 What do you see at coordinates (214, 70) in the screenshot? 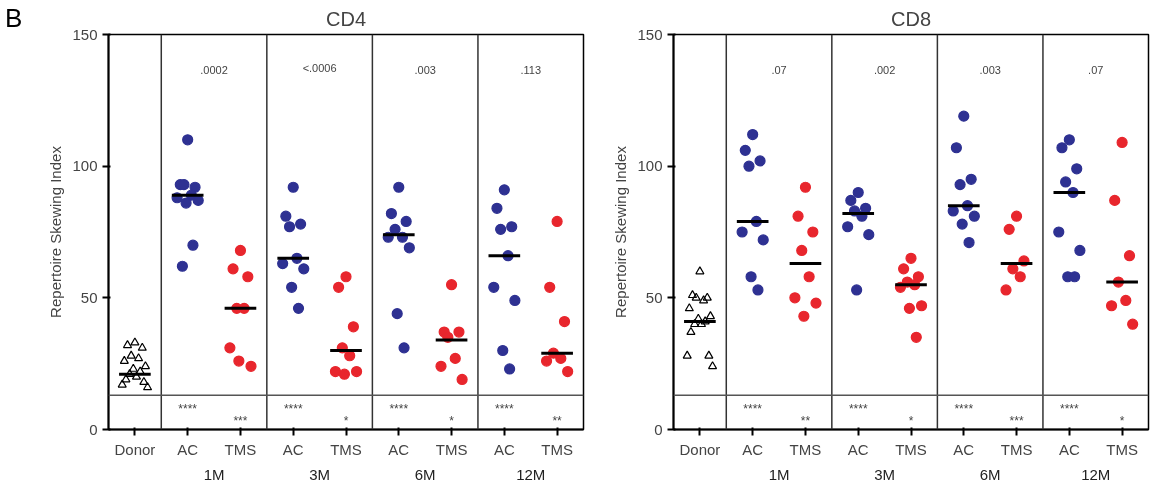
I see `annotation: .0002` at bounding box center [214, 70].